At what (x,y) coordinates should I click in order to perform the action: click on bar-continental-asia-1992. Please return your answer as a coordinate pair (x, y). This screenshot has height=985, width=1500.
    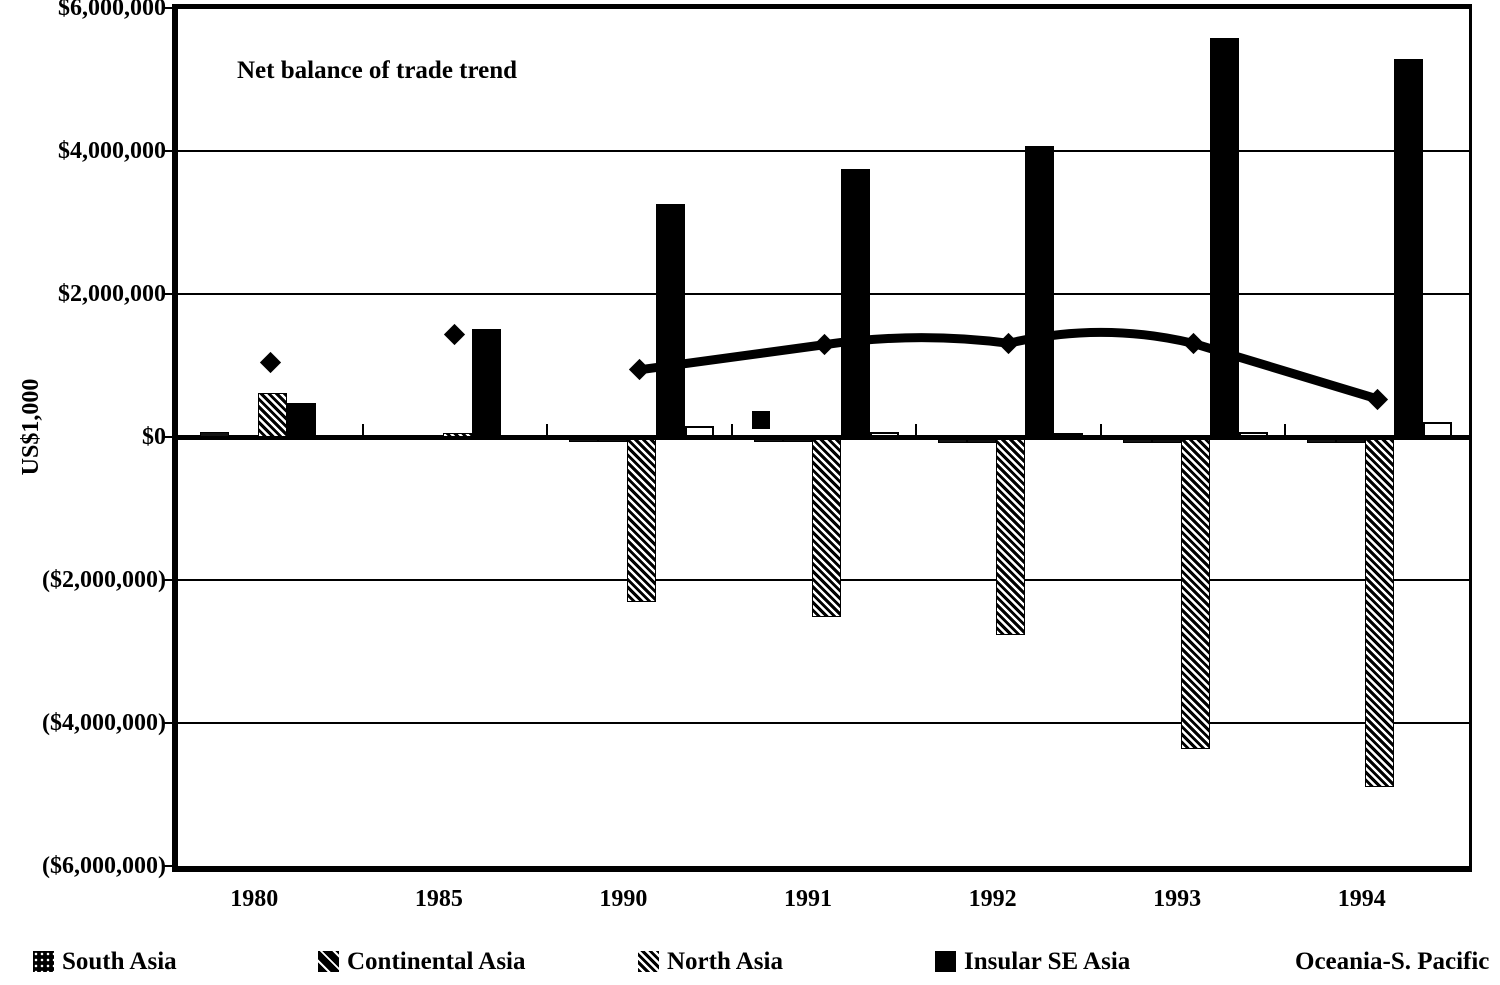
    Looking at the image, I should click on (982, 441).